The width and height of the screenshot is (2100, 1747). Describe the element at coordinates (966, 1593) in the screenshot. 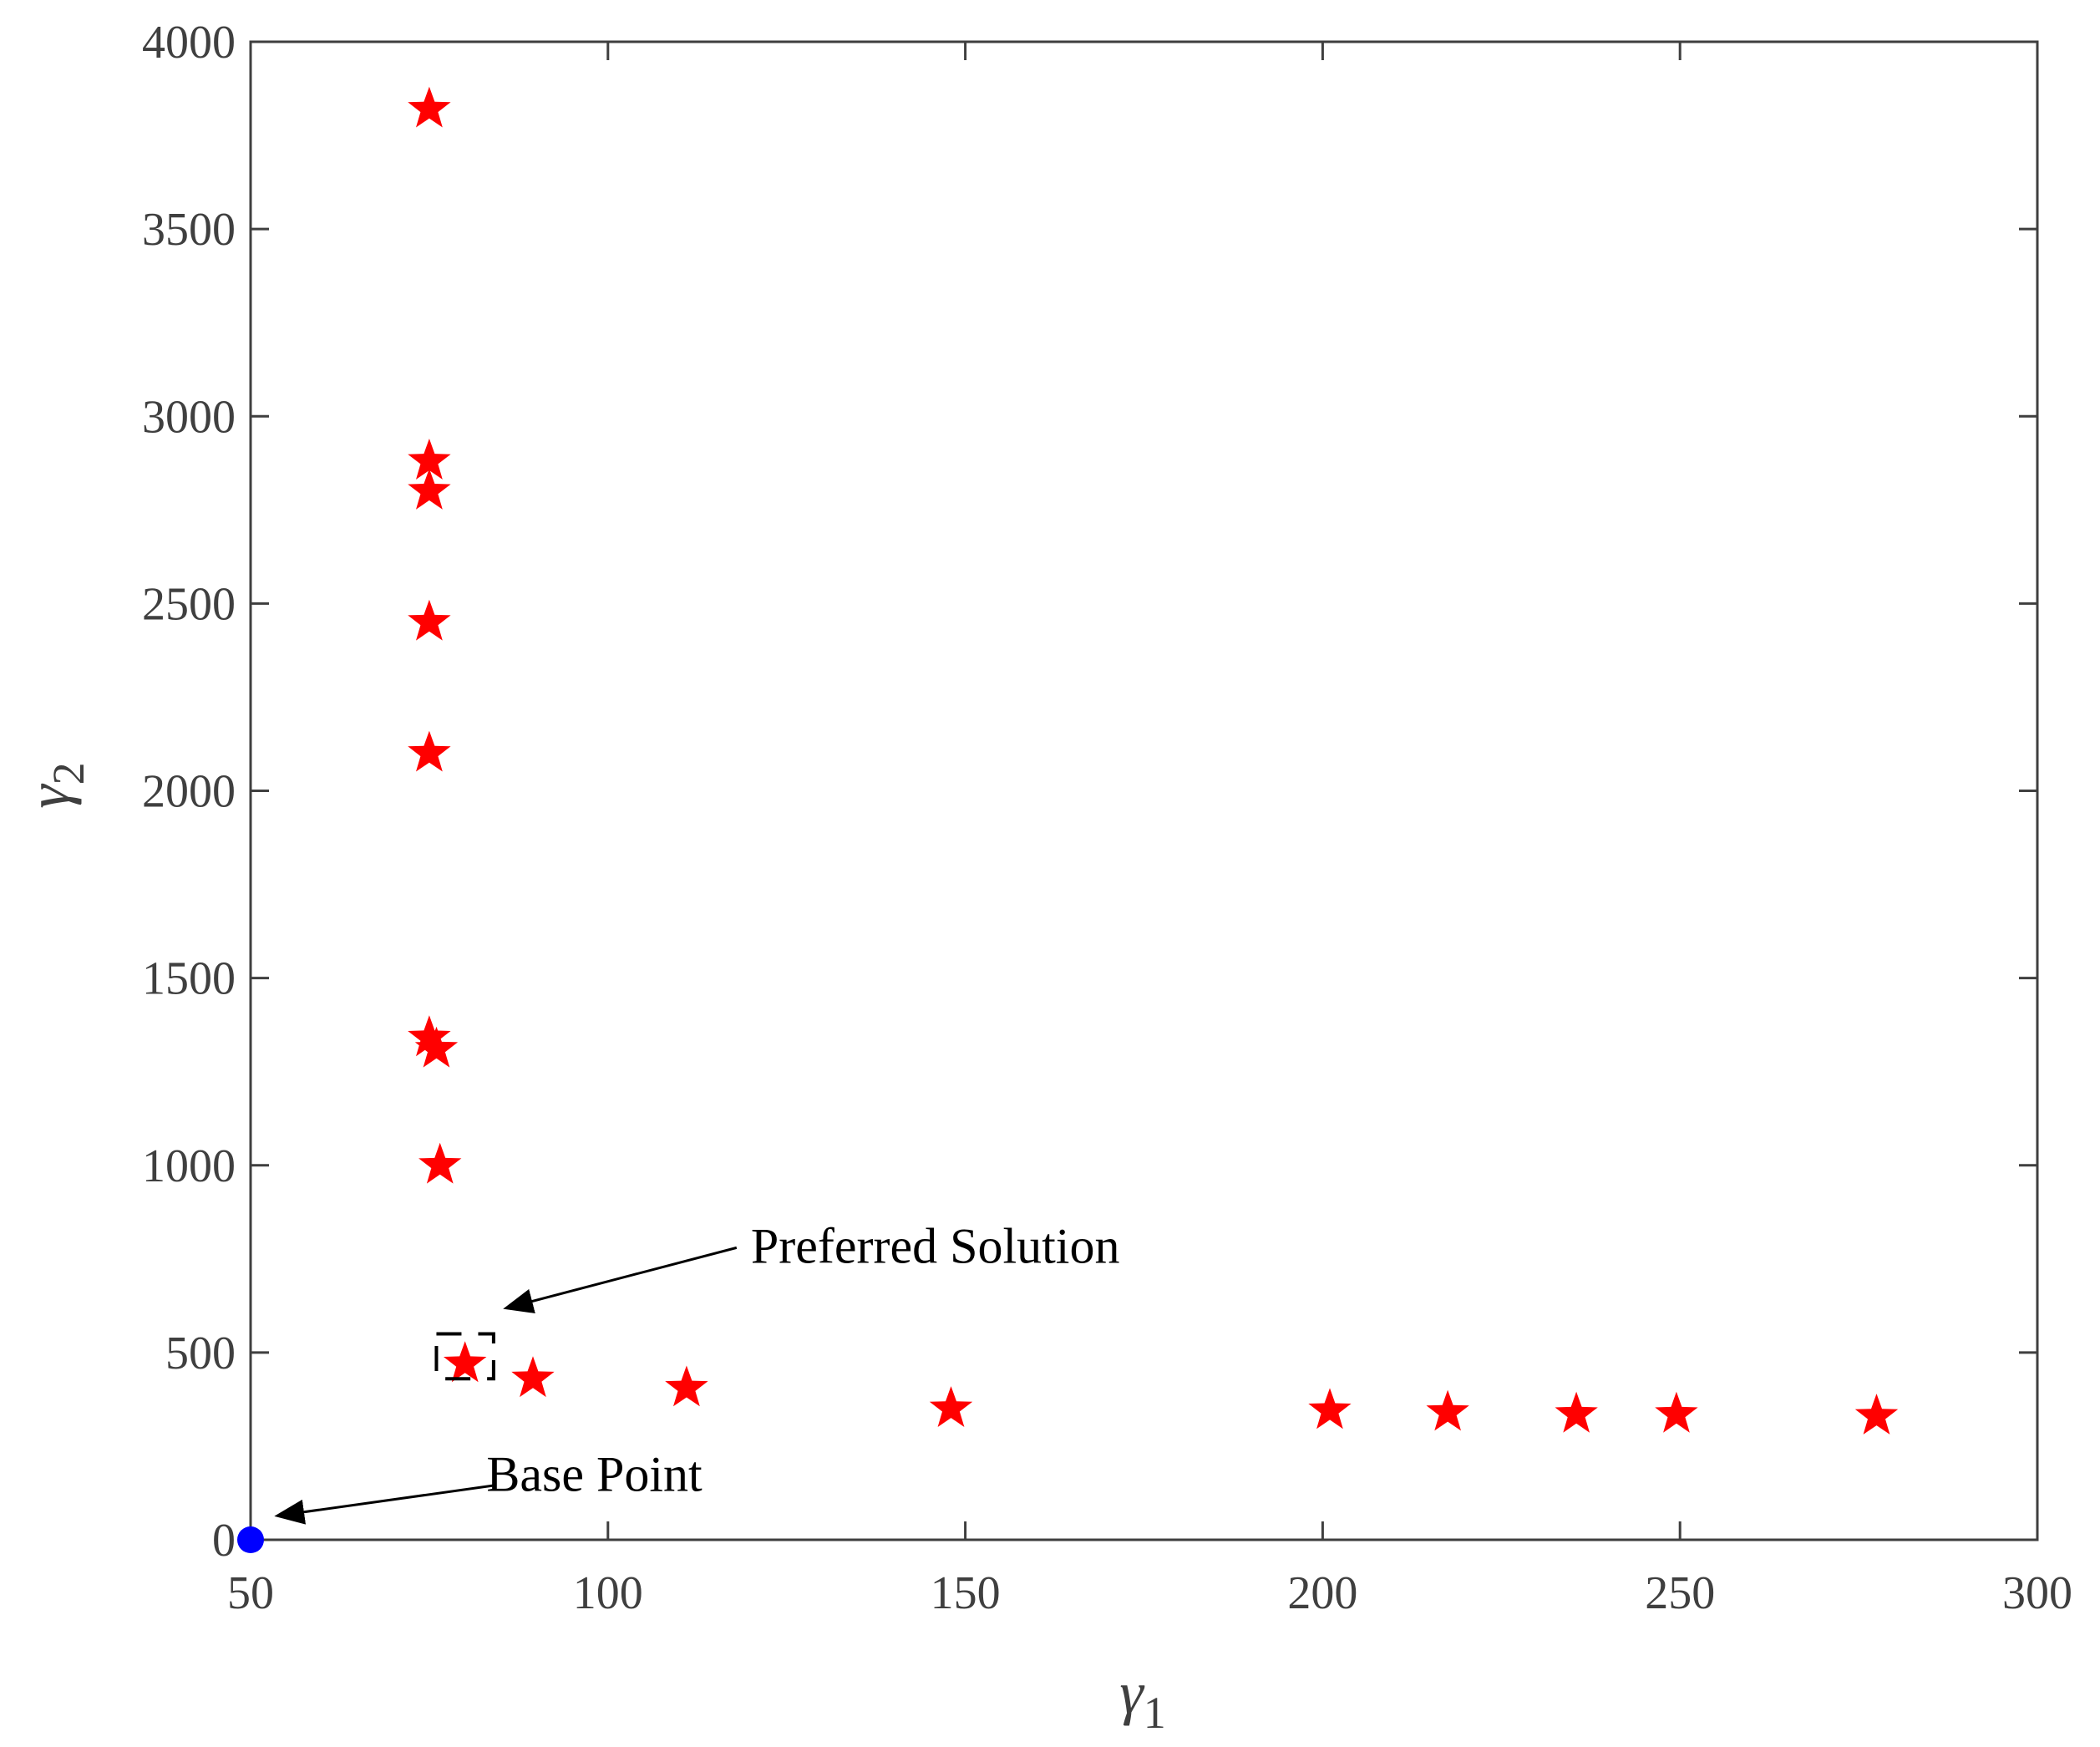

I see `x-tick-label: 150` at that location.